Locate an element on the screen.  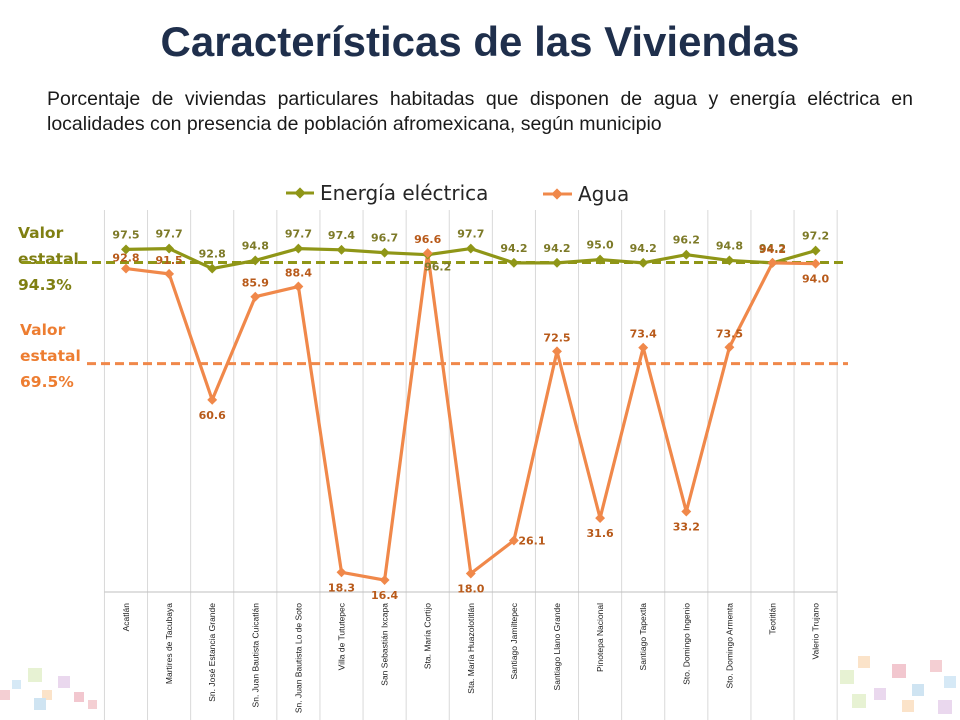
state-value-energia-line-3: 94.3% is located at coordinates (45, 285).